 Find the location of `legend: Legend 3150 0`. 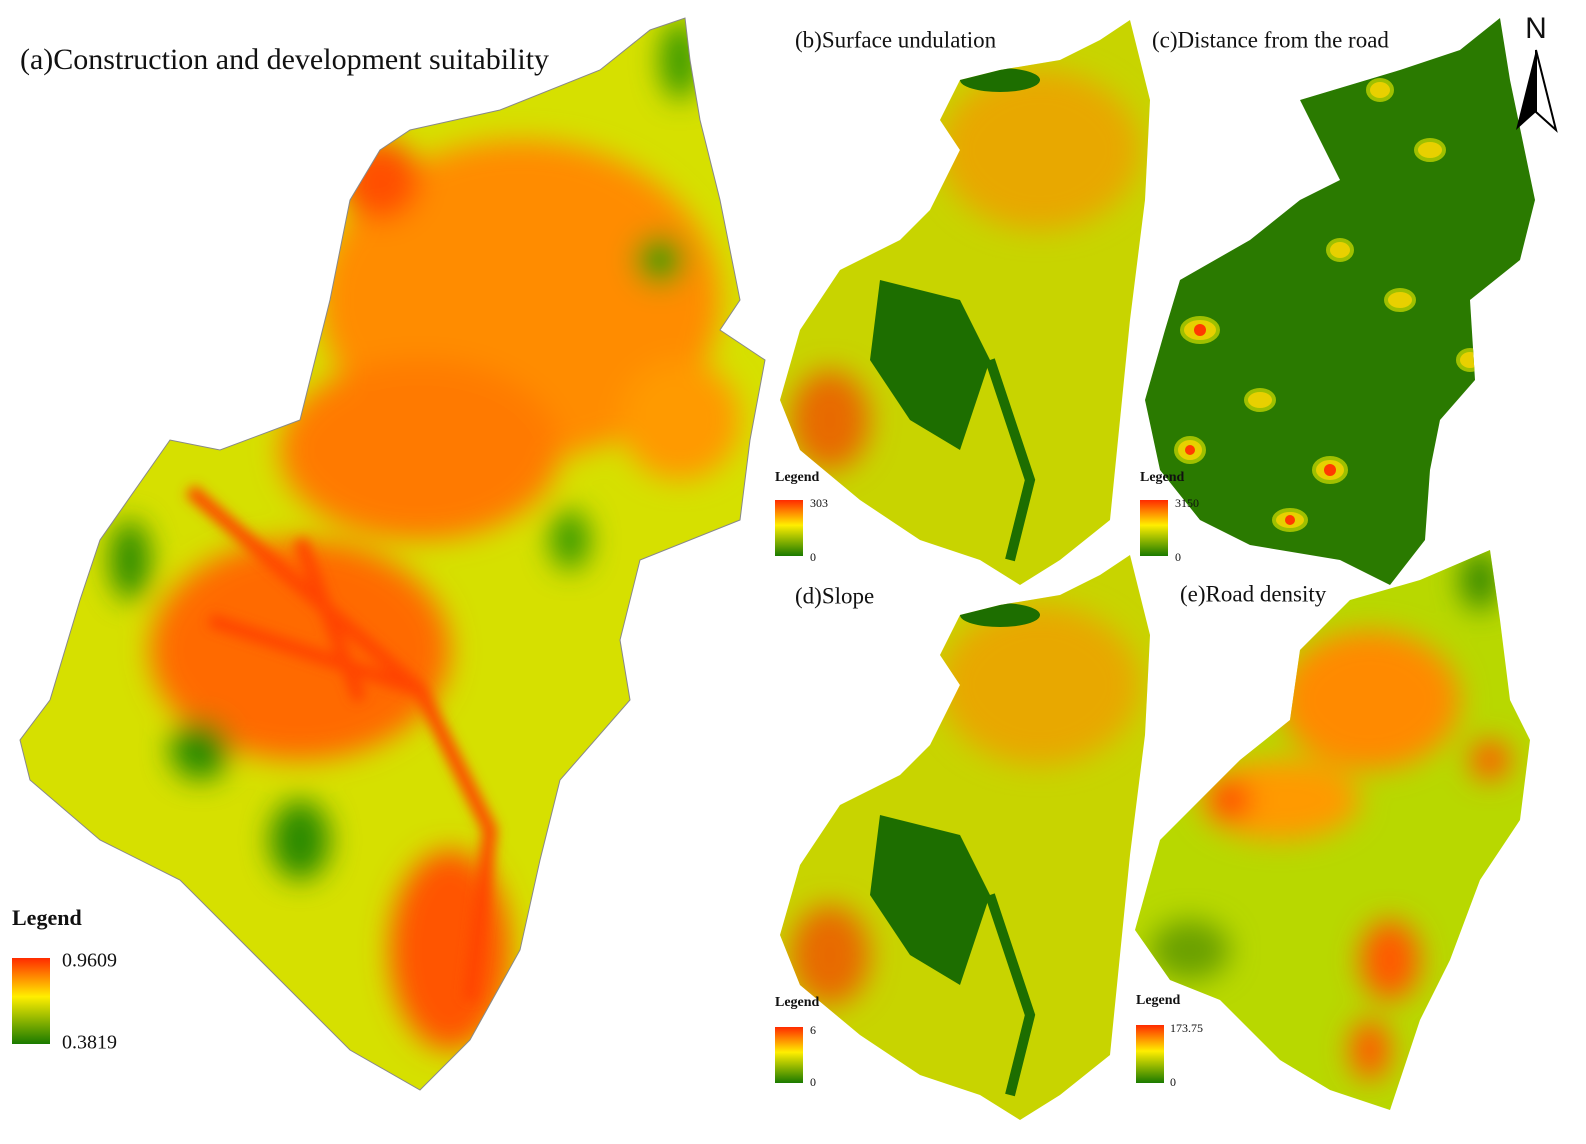

legend: Legend 3150 0 is located at coordinates (1169, 517).